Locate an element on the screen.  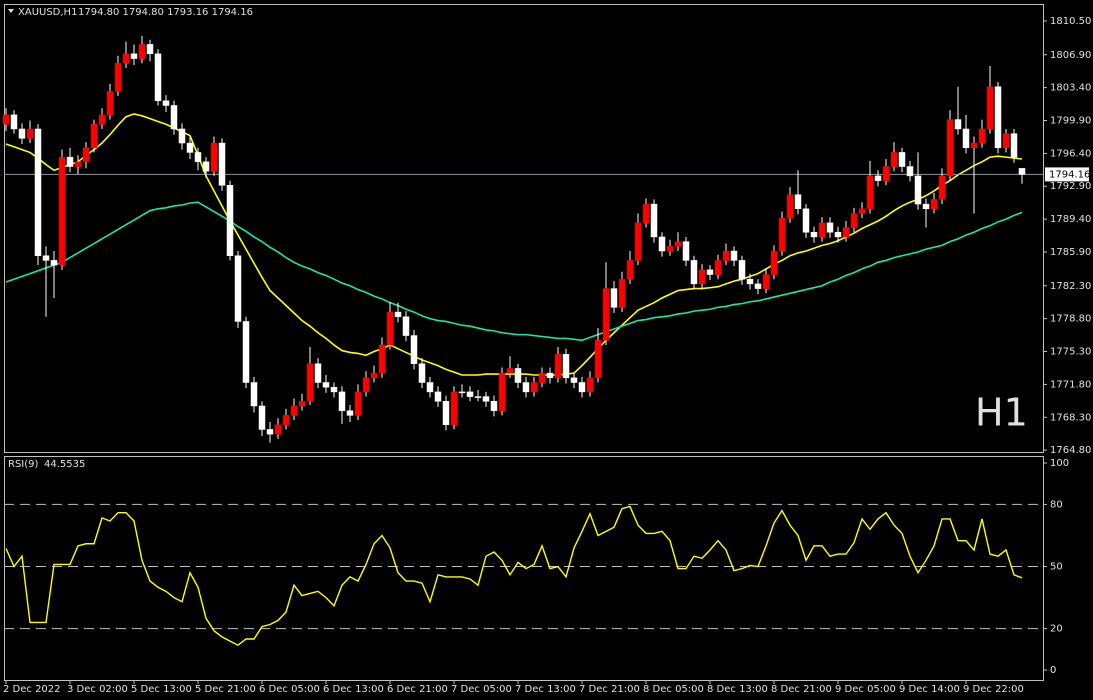
y-tick-label: 1778.80 is located at coordinates (1070, 319).